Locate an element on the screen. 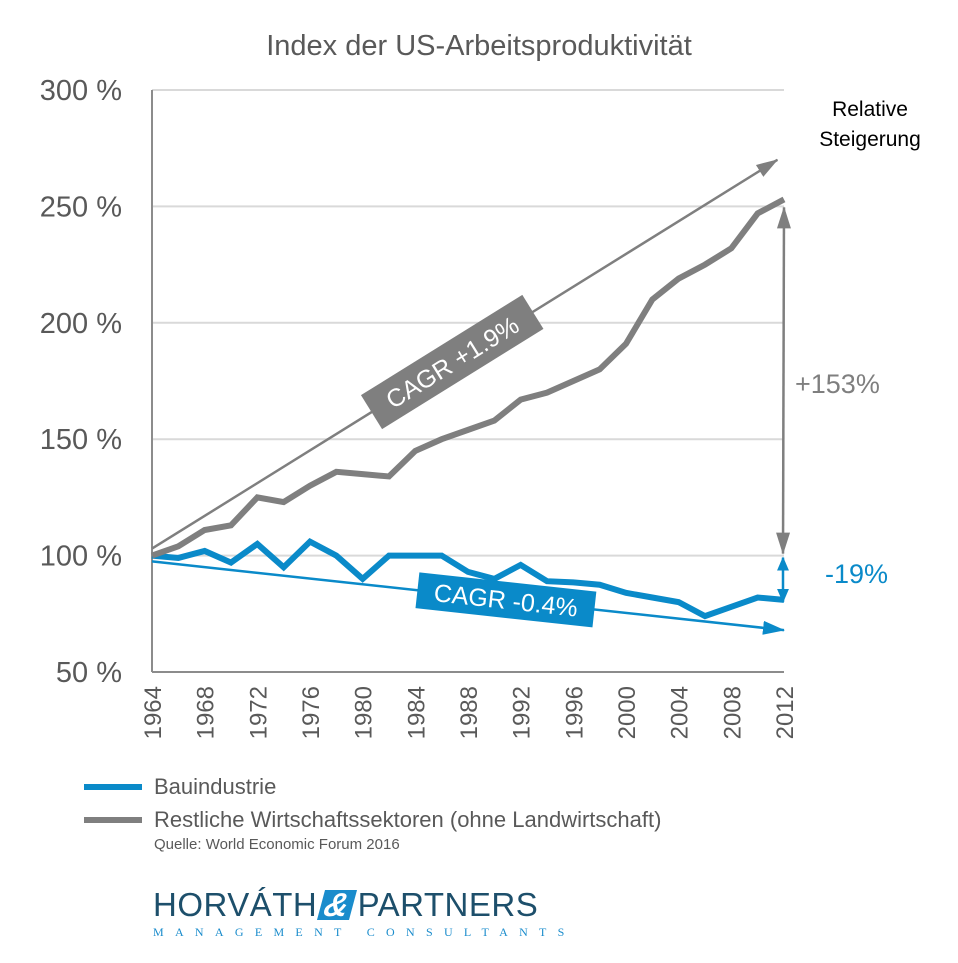 This screenshot has height=963, width=958. x-tick-label: 2008 is located at coordinates (732, 712).